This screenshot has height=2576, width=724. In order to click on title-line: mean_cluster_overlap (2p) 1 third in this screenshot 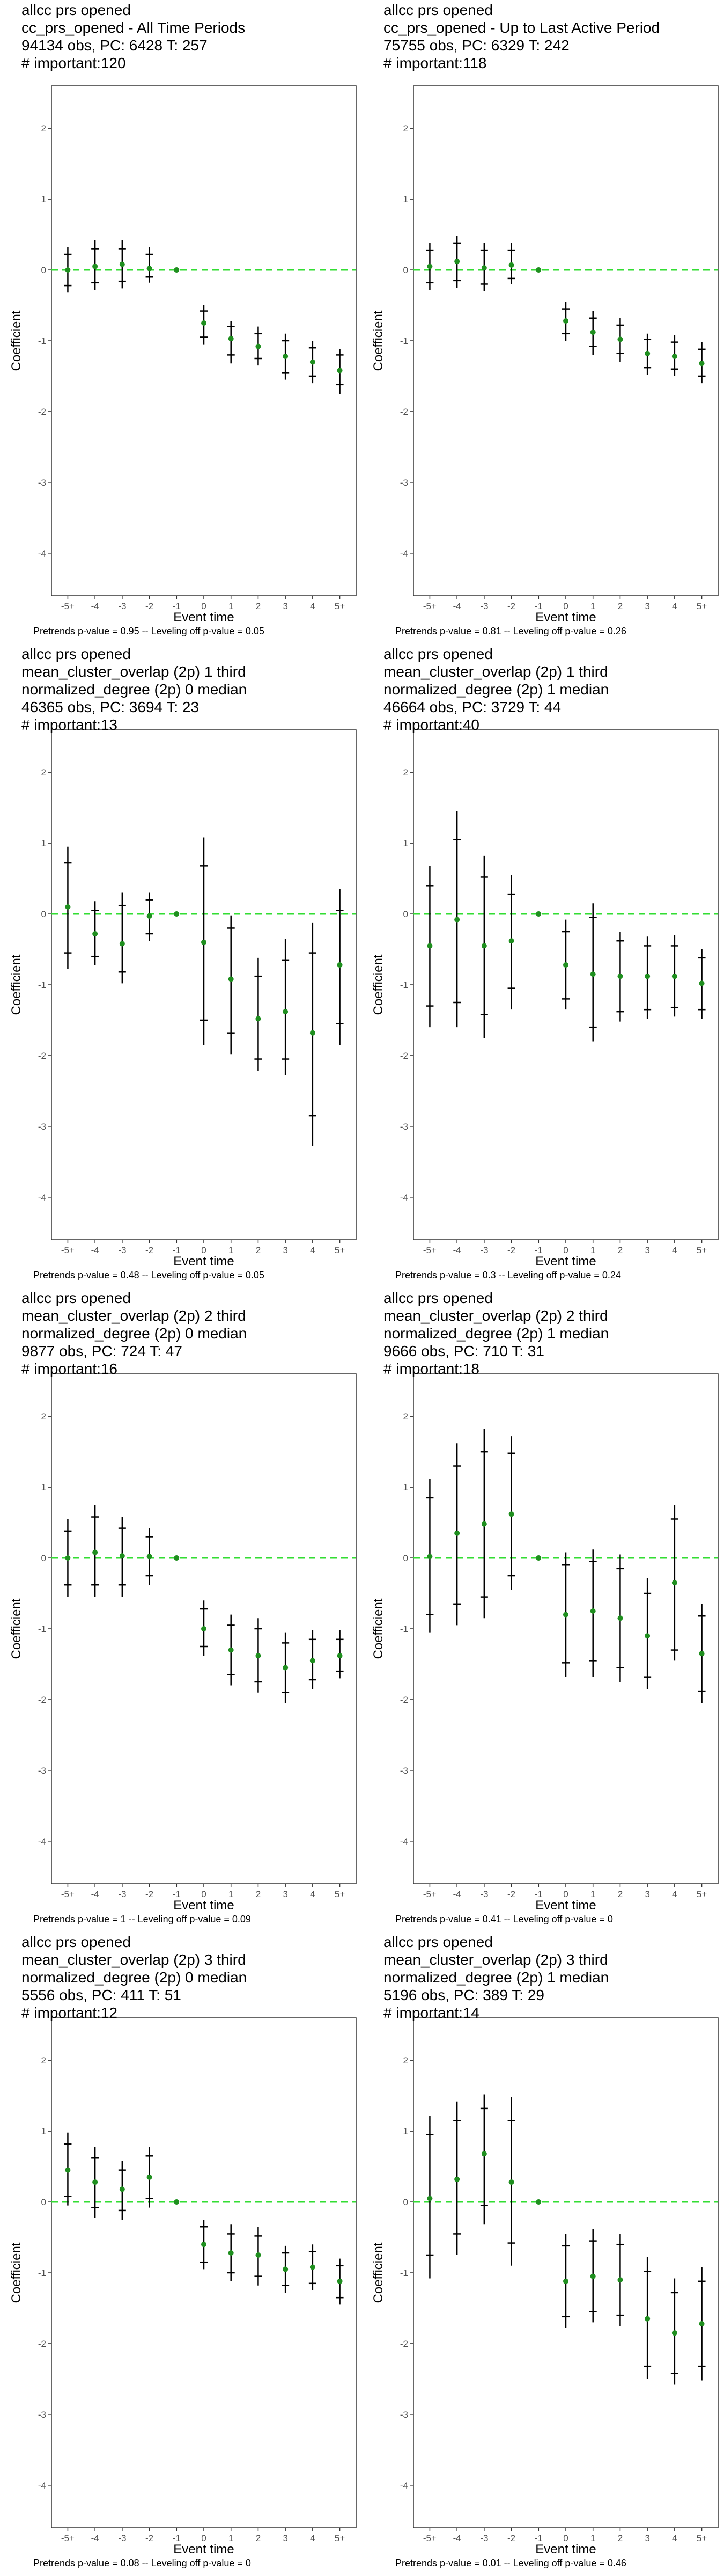, I will do `click(495, 671)`.